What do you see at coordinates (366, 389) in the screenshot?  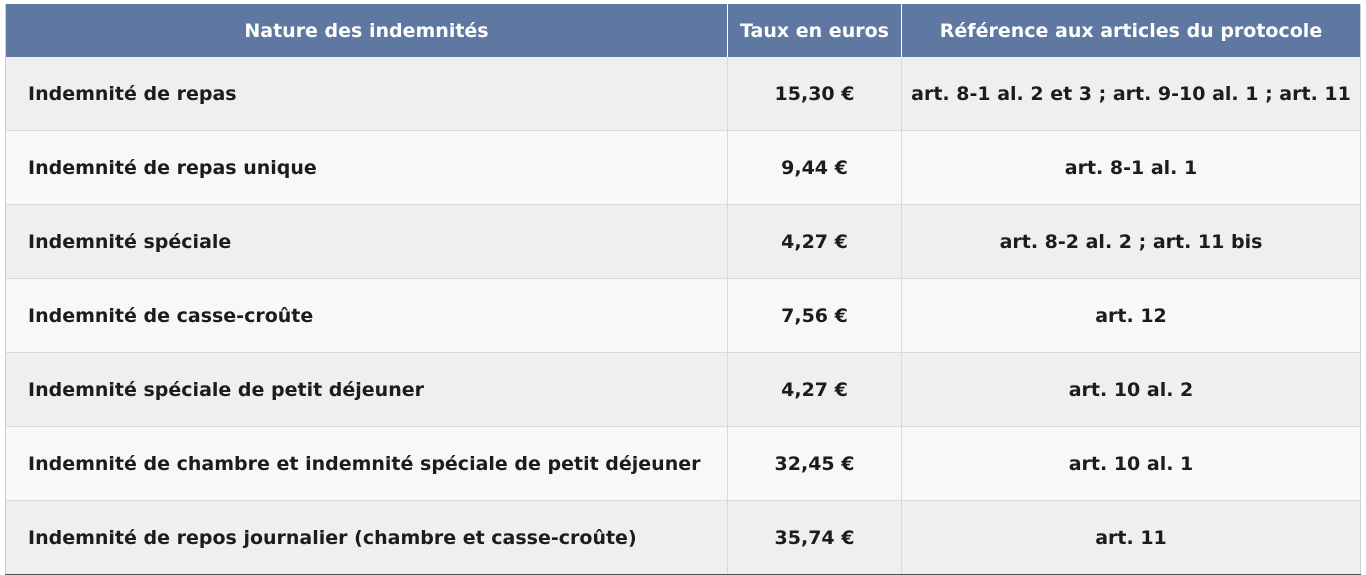 I see `cell-nature: Indemnité spéciale de petit déjeuner` at bounding box center [366, 389].